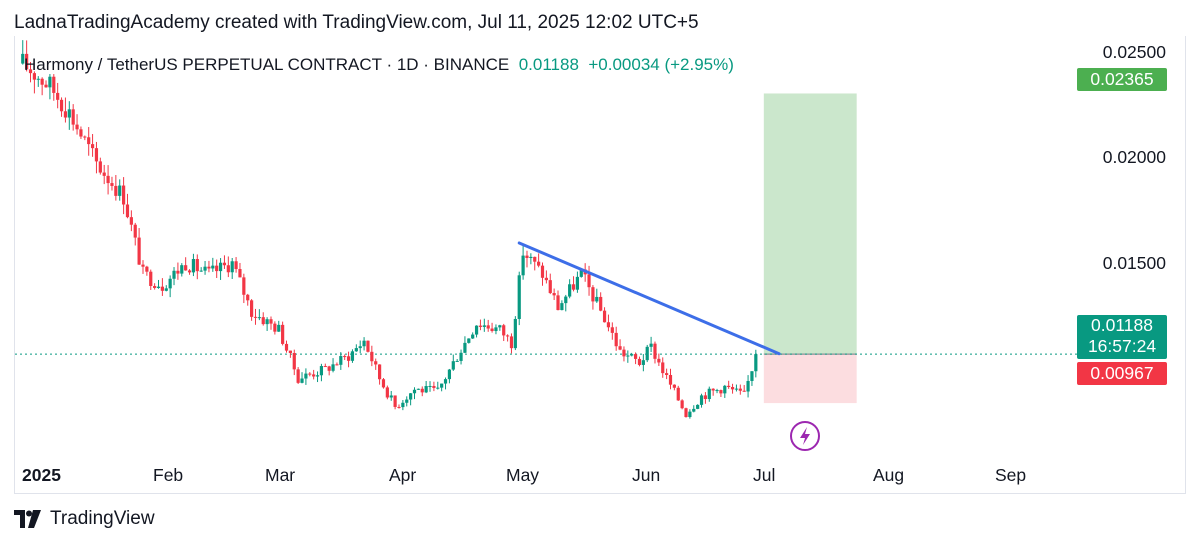  What do you see at coordinates (805, 436) in the screenshot?
I see `lightning-icon` at bounding box center [805, 436].